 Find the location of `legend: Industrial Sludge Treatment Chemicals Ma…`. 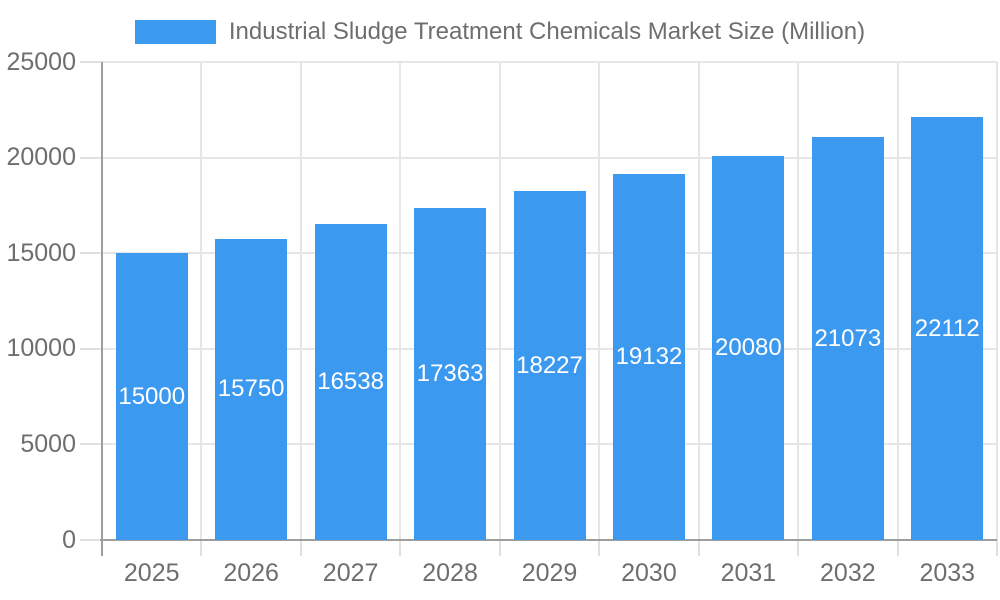

legend: Industrial Sludge Treatment Chemicals Ma… is located at coordinates (500, 32).